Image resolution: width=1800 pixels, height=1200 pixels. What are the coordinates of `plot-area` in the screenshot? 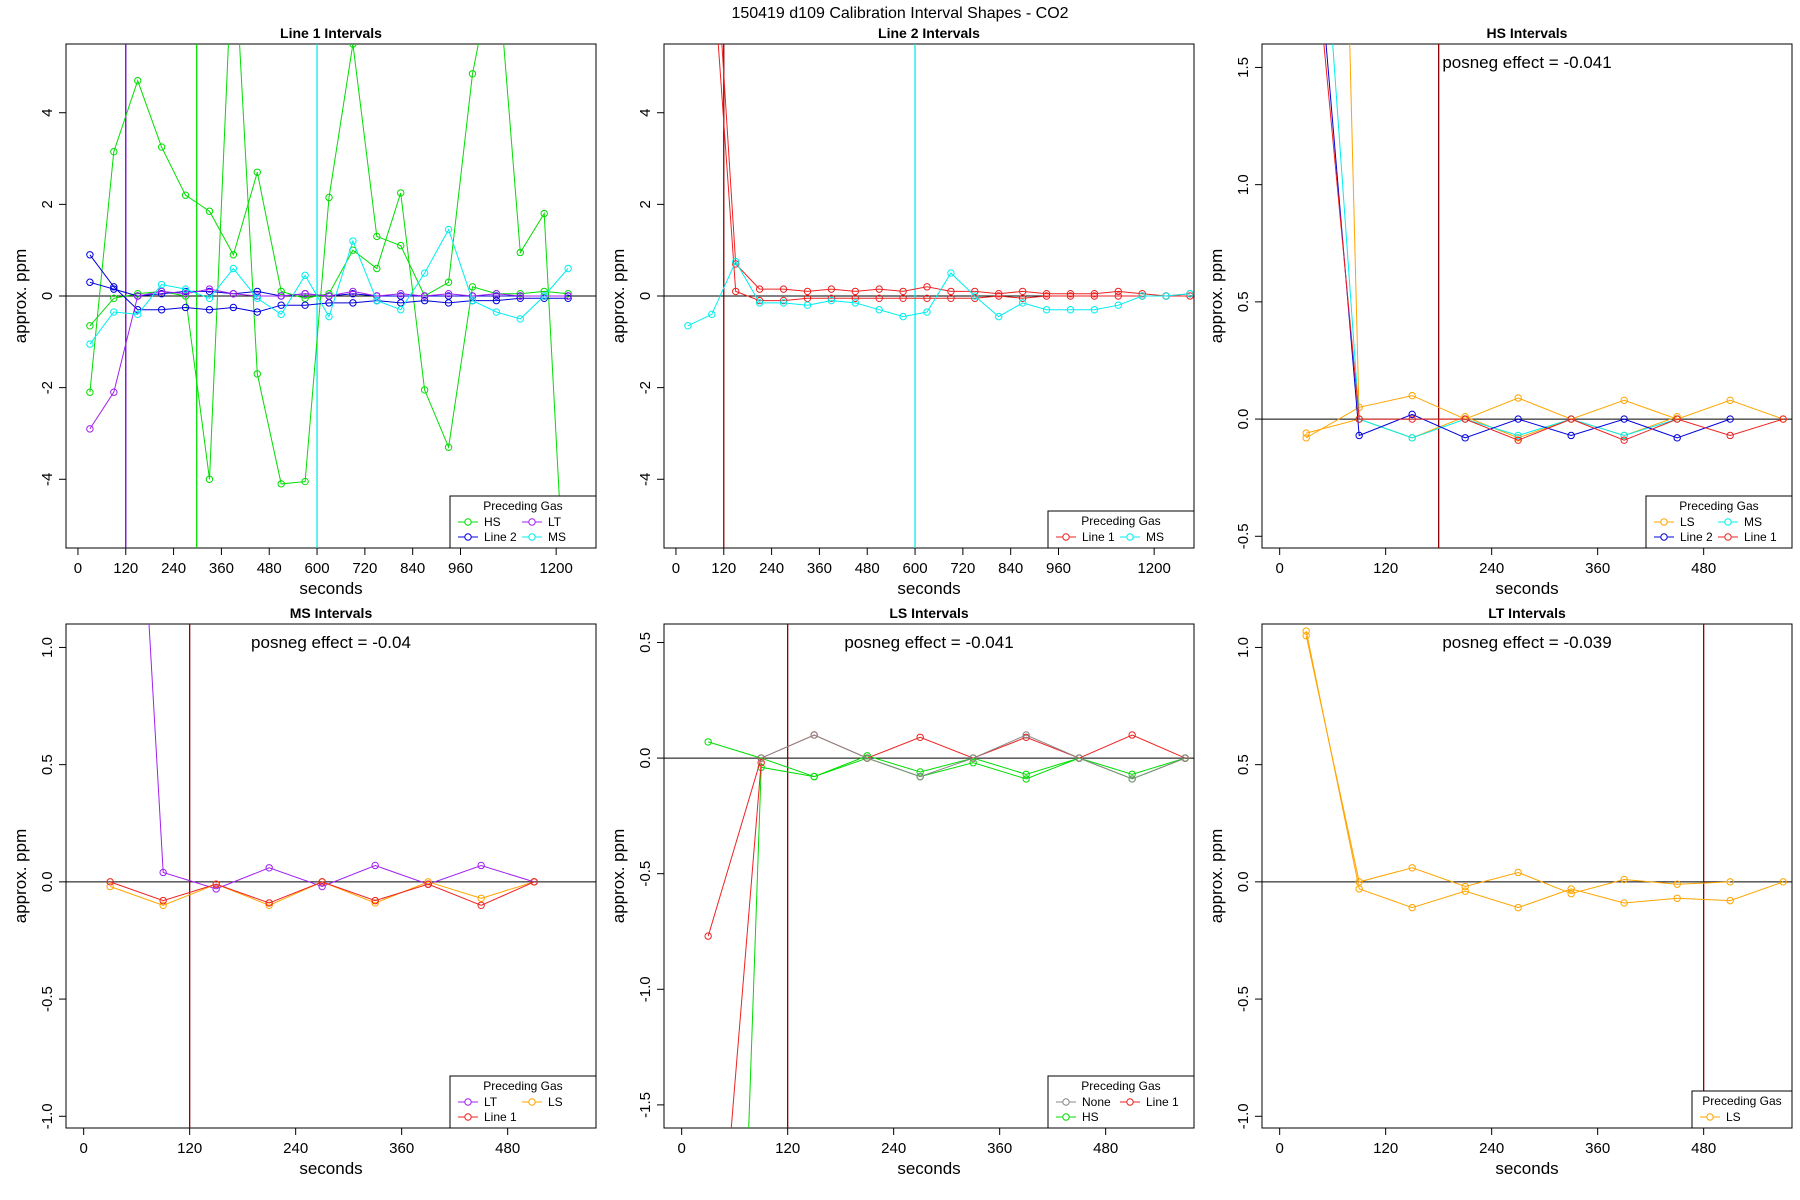 It's located at (929, 296).